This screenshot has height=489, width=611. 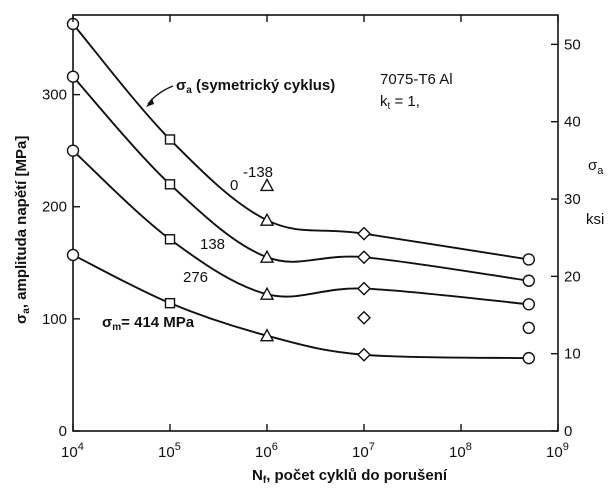 I want to click on series-label-0: 0, so click(x=234, y=185).